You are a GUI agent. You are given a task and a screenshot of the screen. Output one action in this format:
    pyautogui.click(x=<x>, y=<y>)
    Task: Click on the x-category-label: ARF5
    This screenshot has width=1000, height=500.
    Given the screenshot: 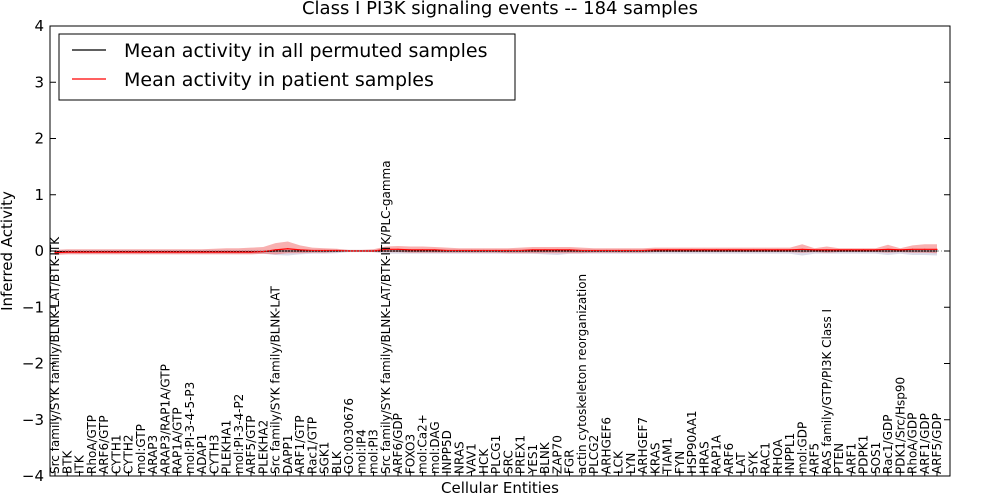 What is the action you would take?
    pyautogui.click(x=815, y=458)
    